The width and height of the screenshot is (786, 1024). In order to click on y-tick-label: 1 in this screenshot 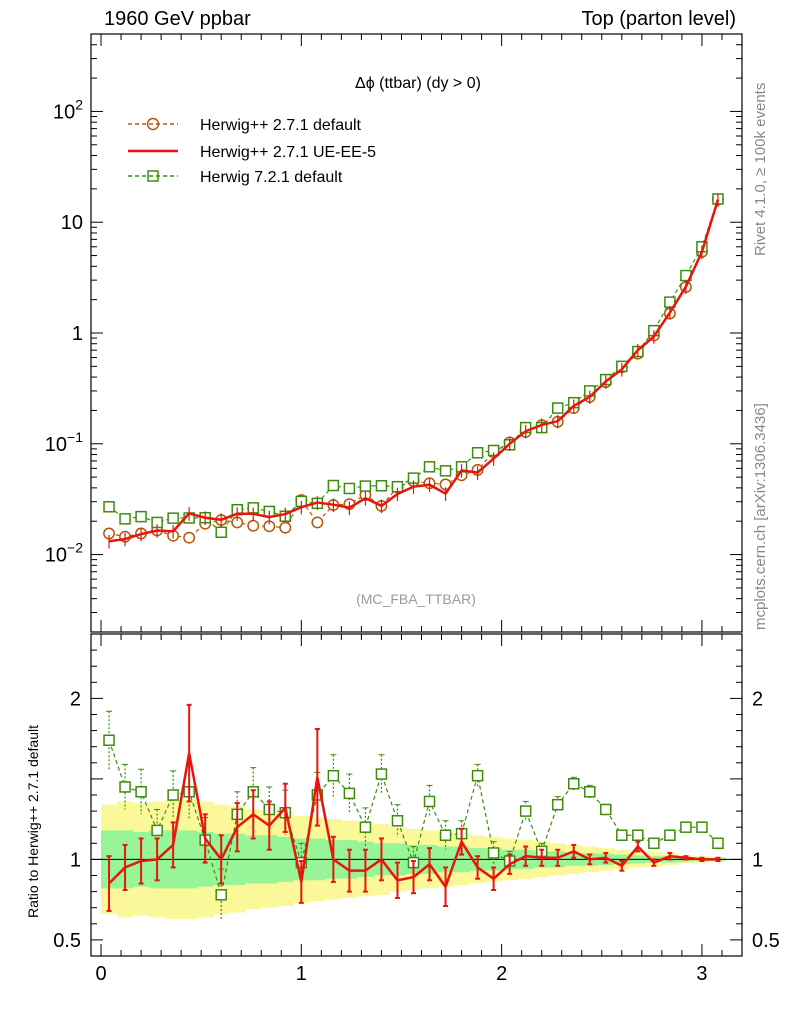, I will do `click(77, 334)`.